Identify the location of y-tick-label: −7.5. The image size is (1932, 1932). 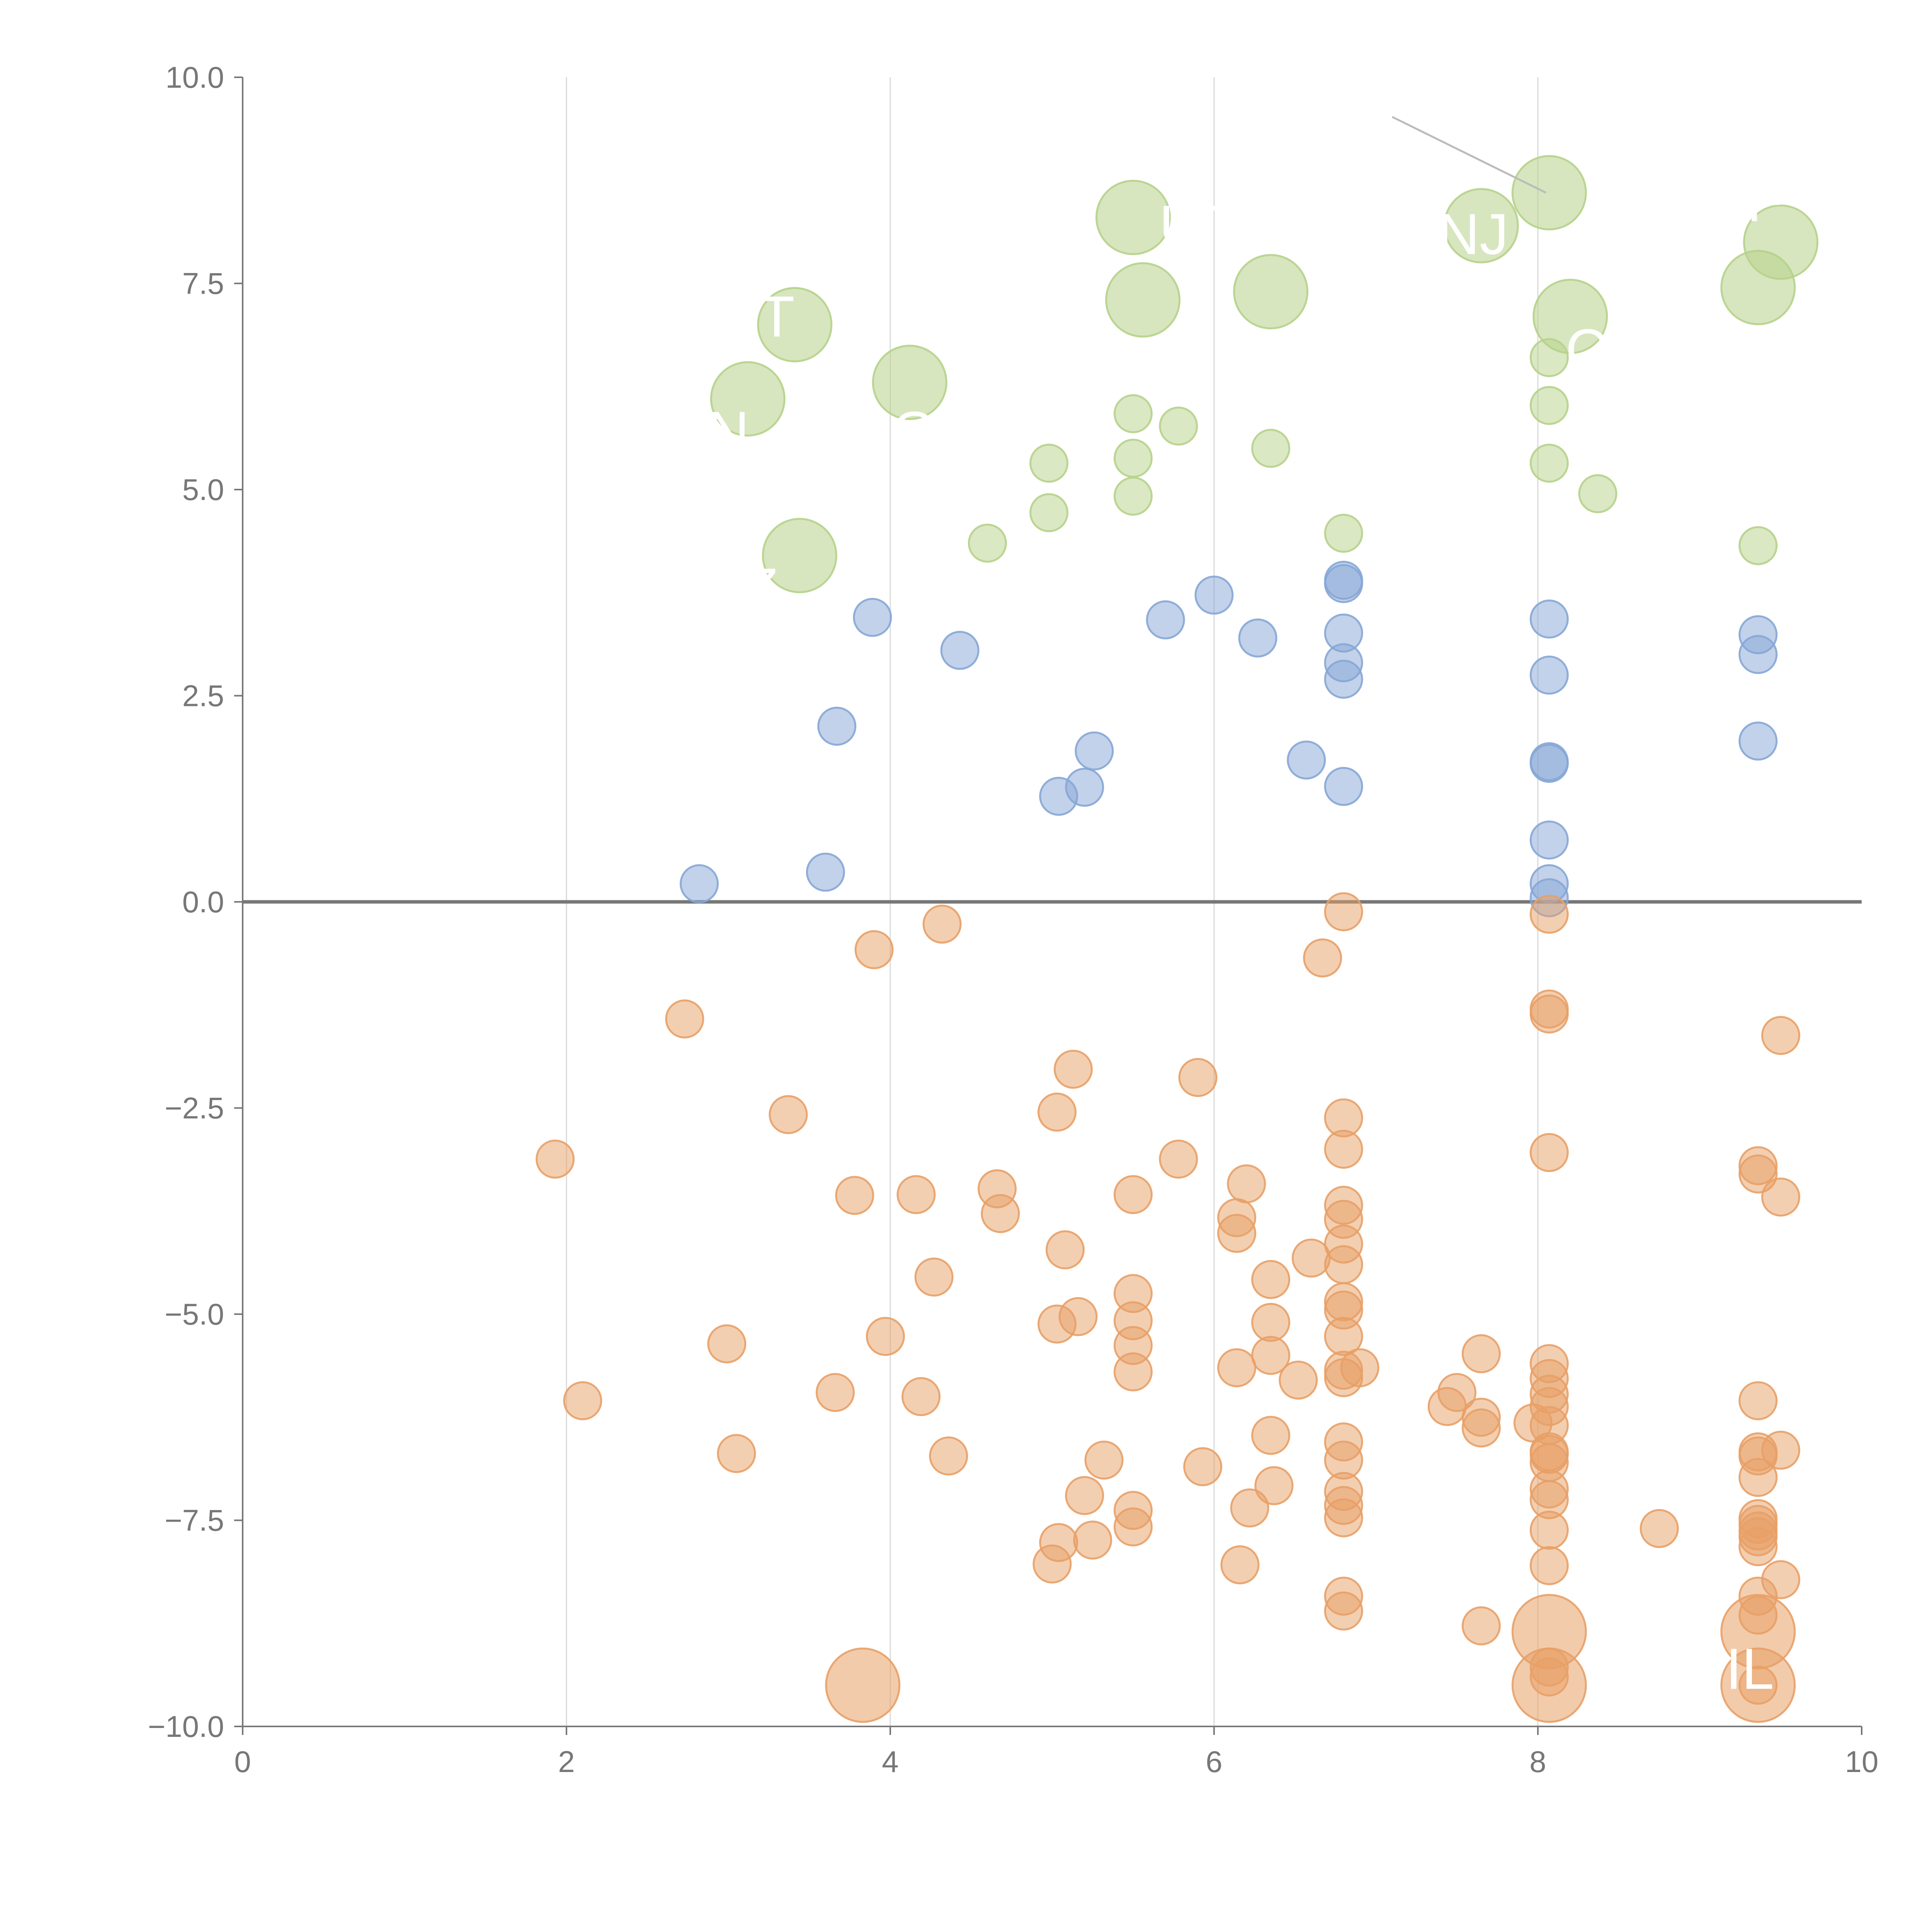
(194, 1520).